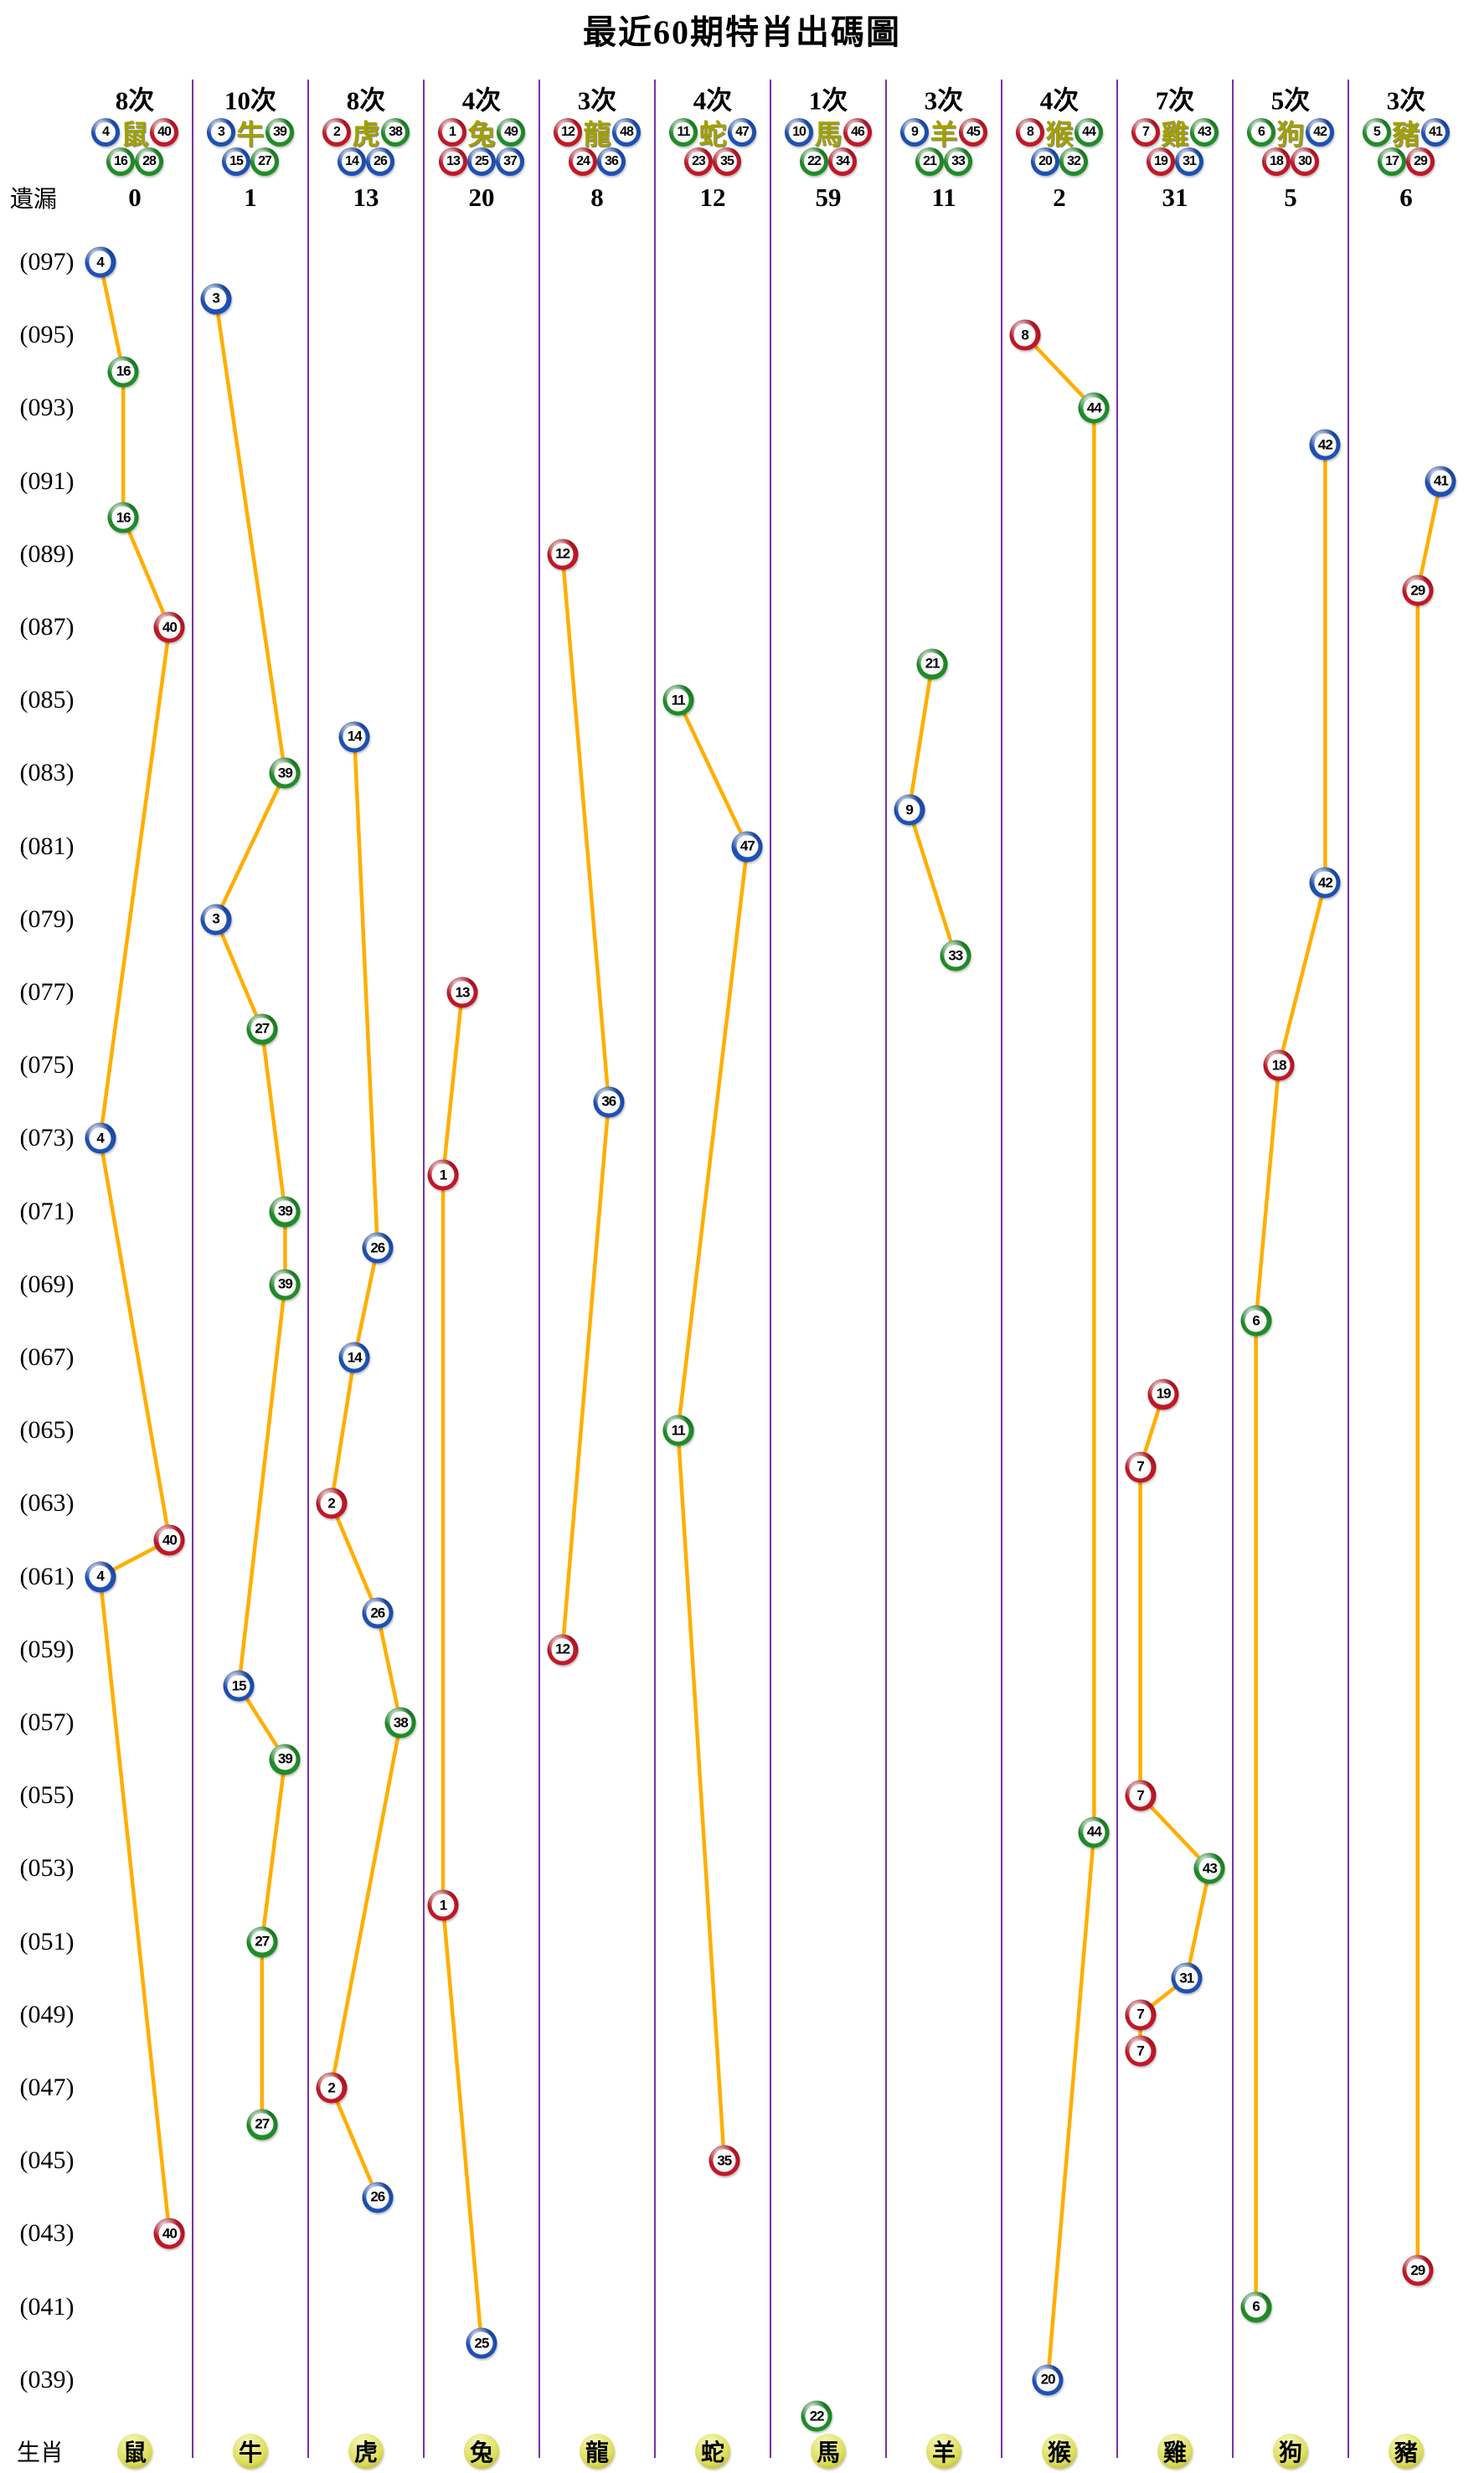 The height and width of the screenshot is (2473, 1484). I want to click on chart-ball: 36, so click(609, 1102).